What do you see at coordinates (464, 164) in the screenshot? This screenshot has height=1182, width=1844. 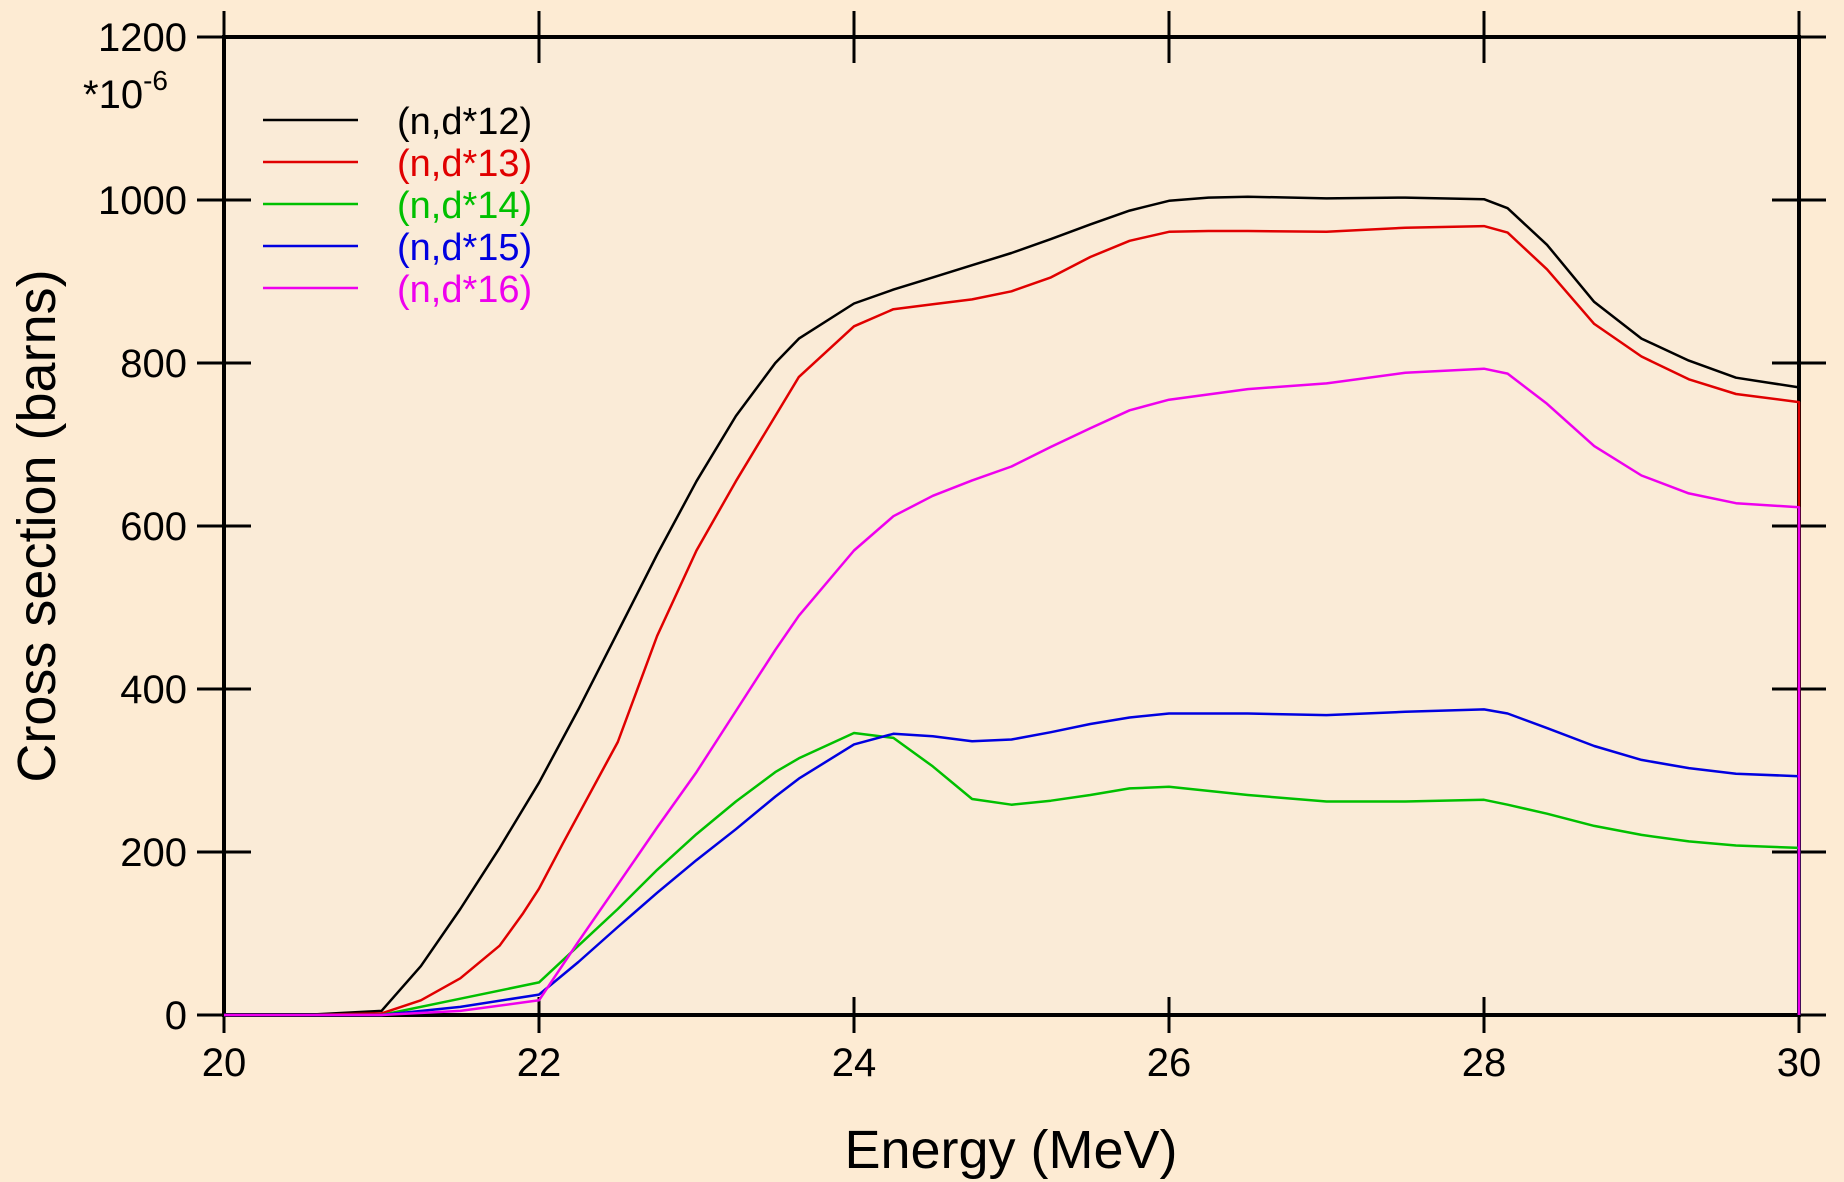 I see `legend-label: (n,d*13)` at bounding box center [464, 164].